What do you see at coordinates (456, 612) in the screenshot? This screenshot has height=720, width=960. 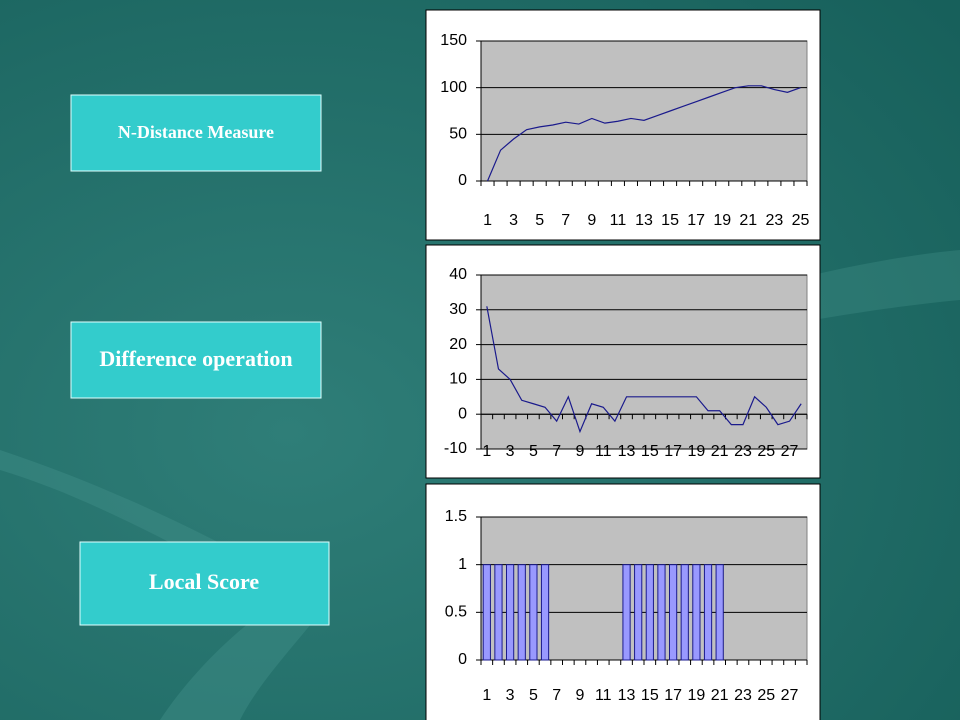 I see `y-tick-label: 0.5` at bounding box center [456, 612].